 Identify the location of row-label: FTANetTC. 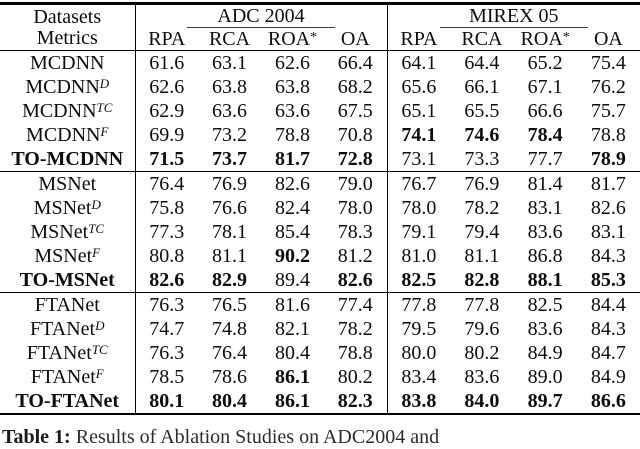
(67, 353).